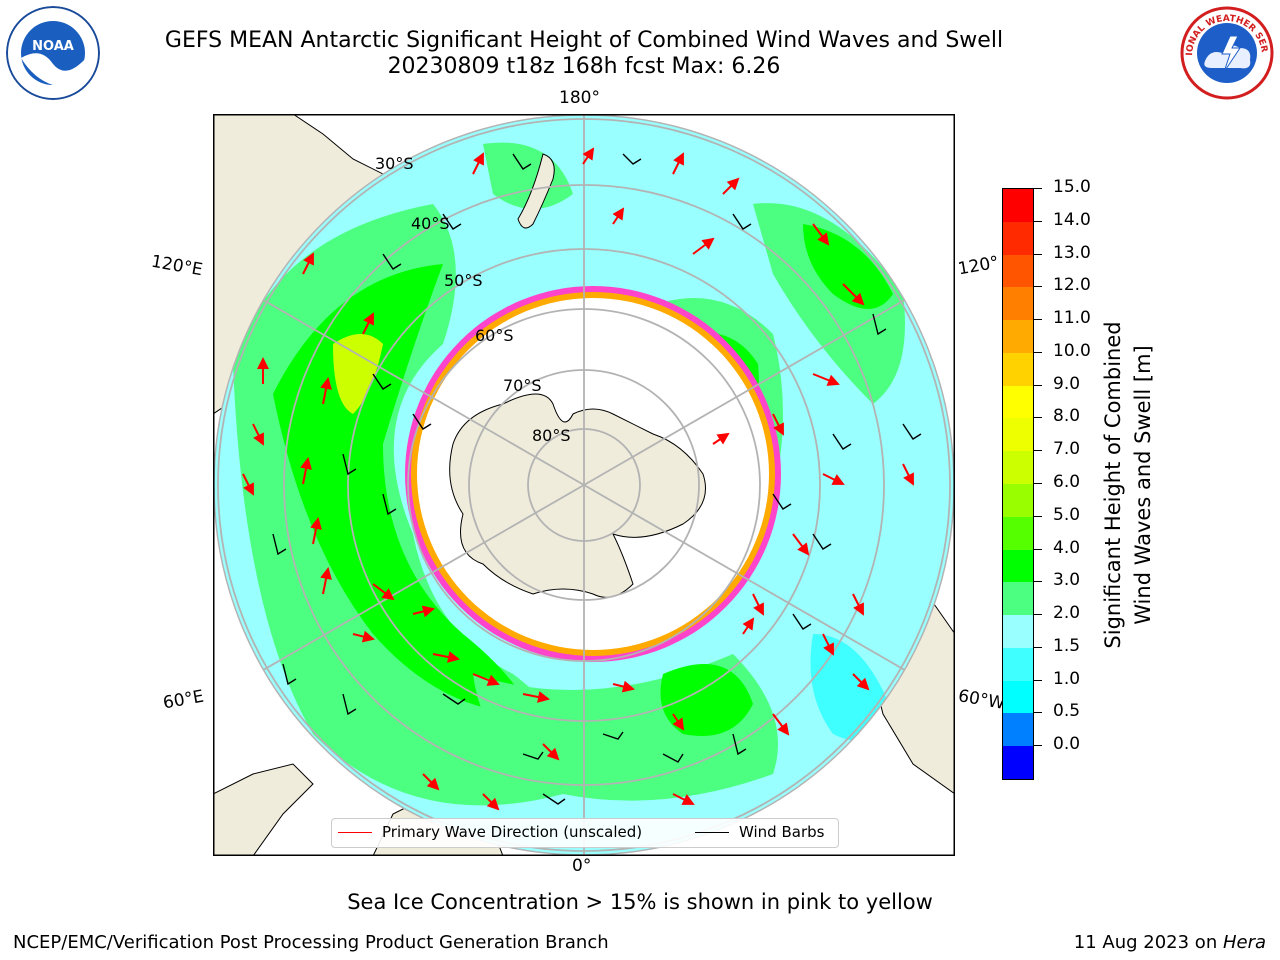 Image resolution: width=1280 pixels, height=960 pixels. I want to click on lon-label-0: 0°, so click(582, 866).